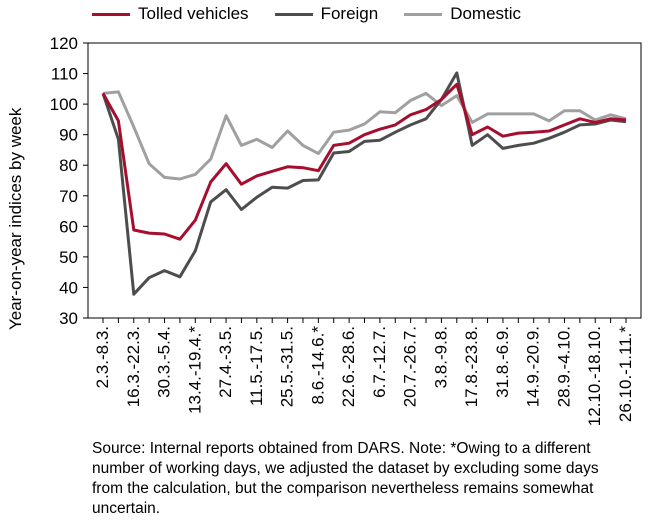  I want to click on x-tick-label: 30.3.-5.4., so click(164, 362).